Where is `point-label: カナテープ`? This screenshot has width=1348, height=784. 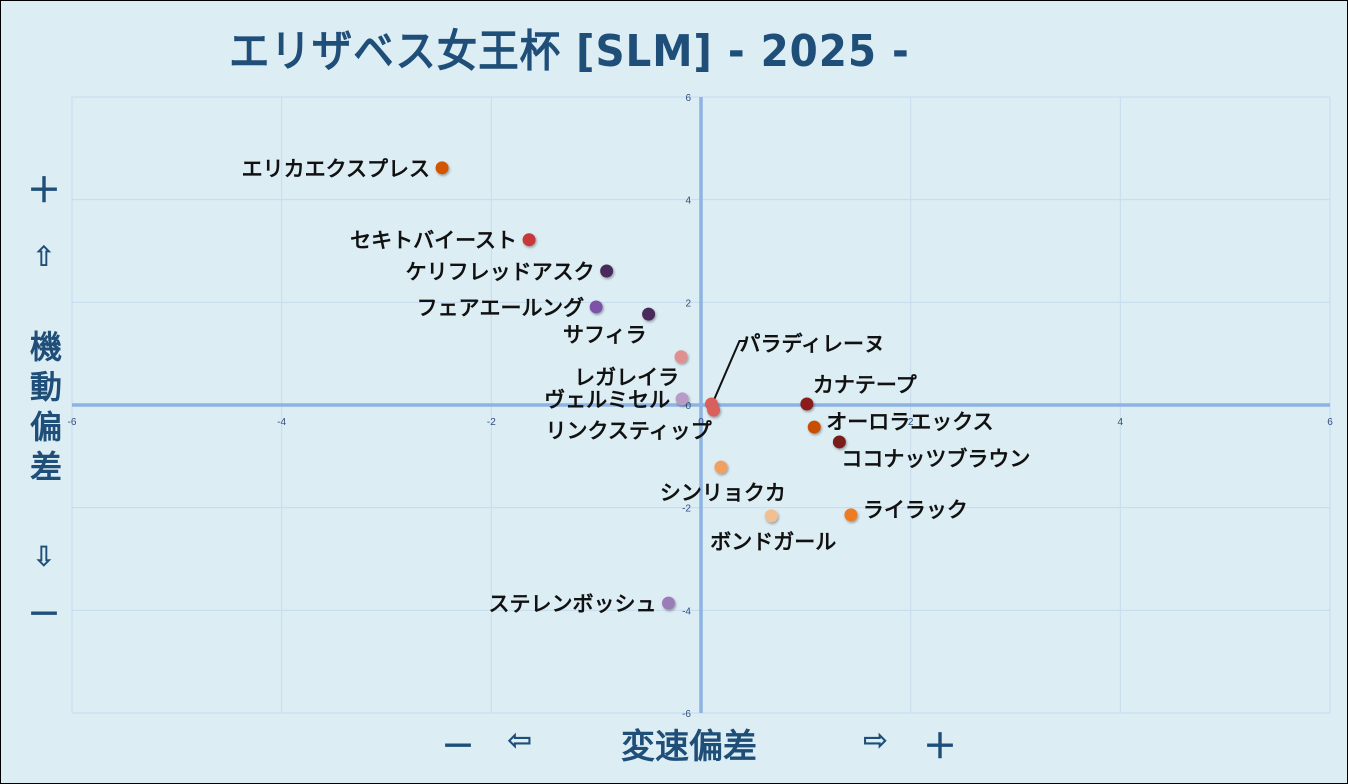 point-label: カナテープ is located at coordinates (865, 385).